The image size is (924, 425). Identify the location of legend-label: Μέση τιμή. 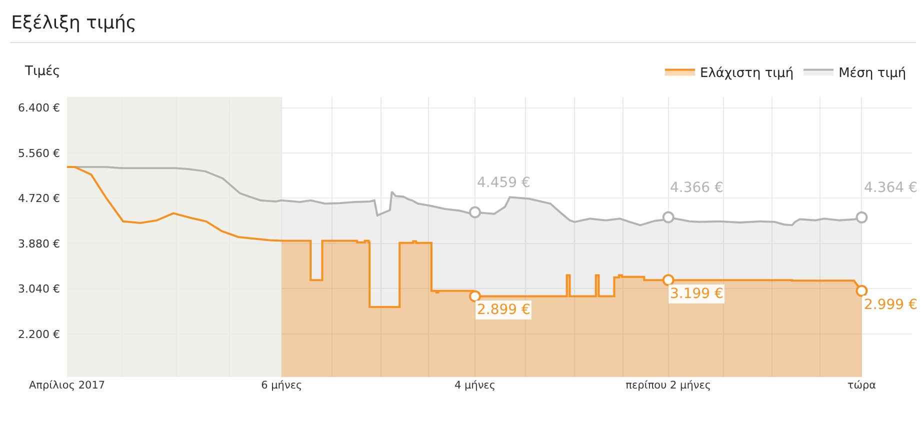
(872, 73).